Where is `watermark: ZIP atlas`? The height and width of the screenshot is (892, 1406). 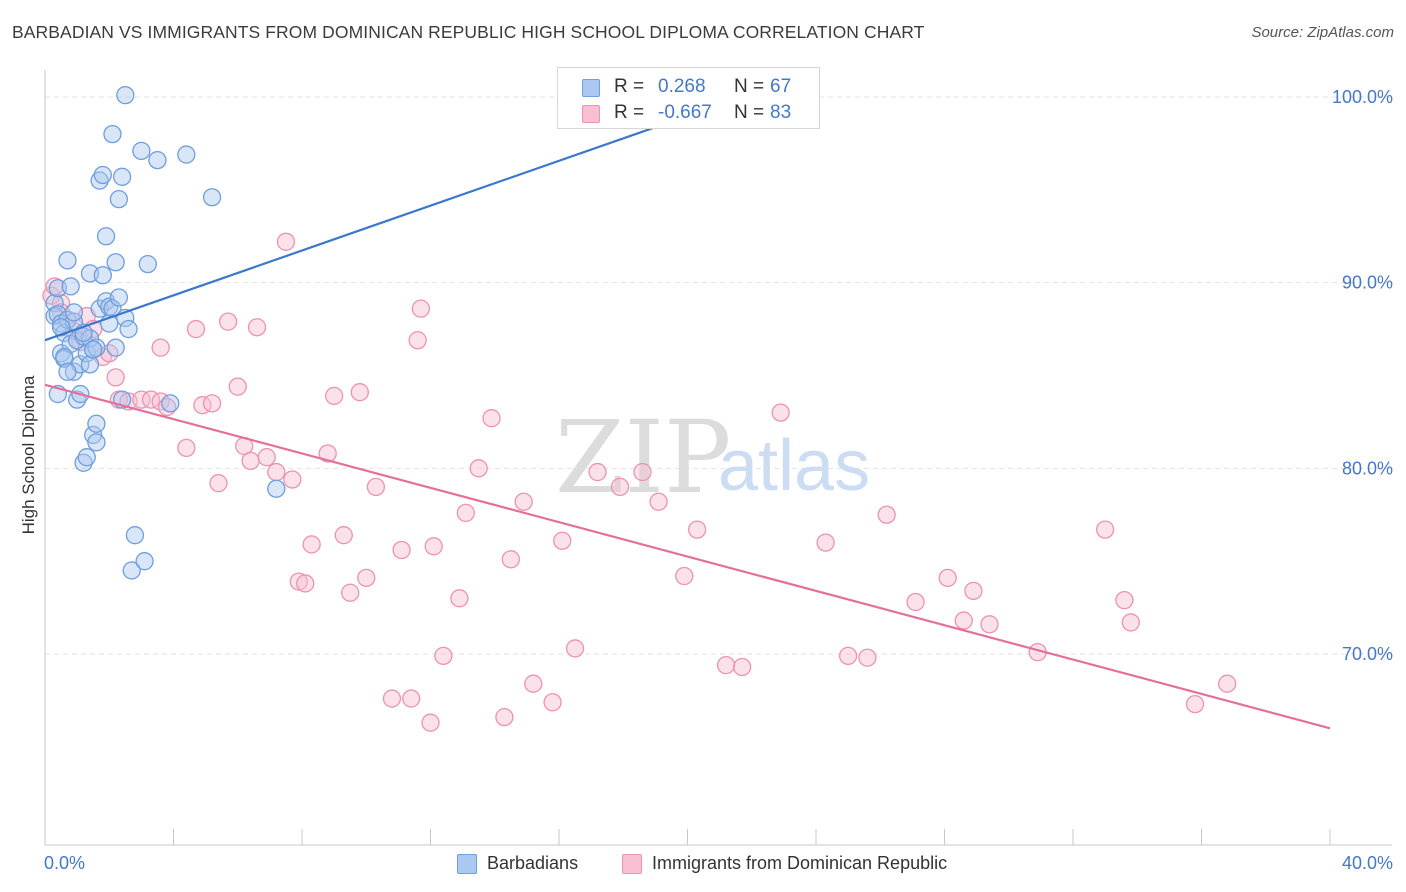
watermark: ZIP atlas is located at coordinates (712, 457).